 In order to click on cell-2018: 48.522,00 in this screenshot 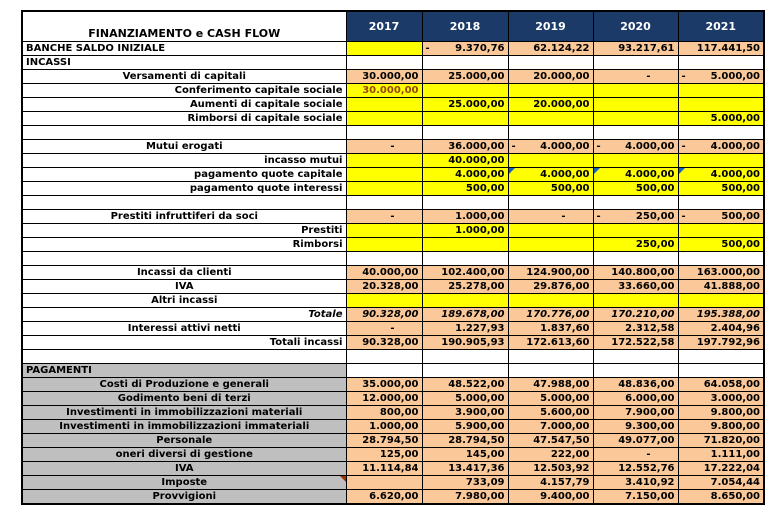, I will do `click(465, 384)`.